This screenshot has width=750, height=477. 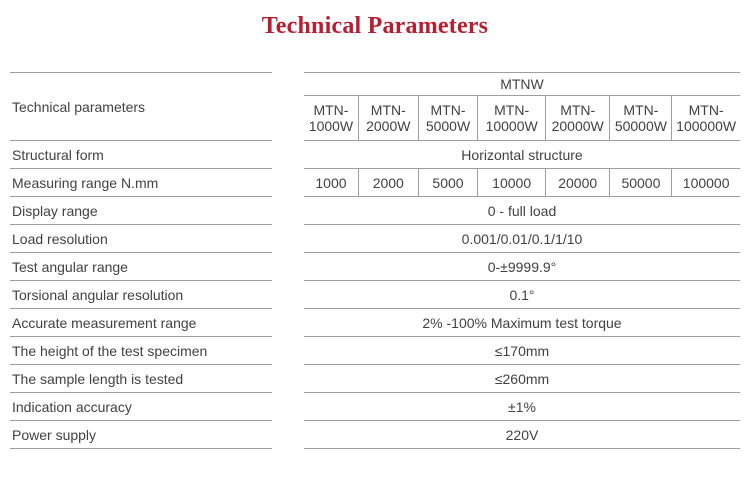 I want to click on measuring-range-cell: 5000, so click(x=449, y=182).